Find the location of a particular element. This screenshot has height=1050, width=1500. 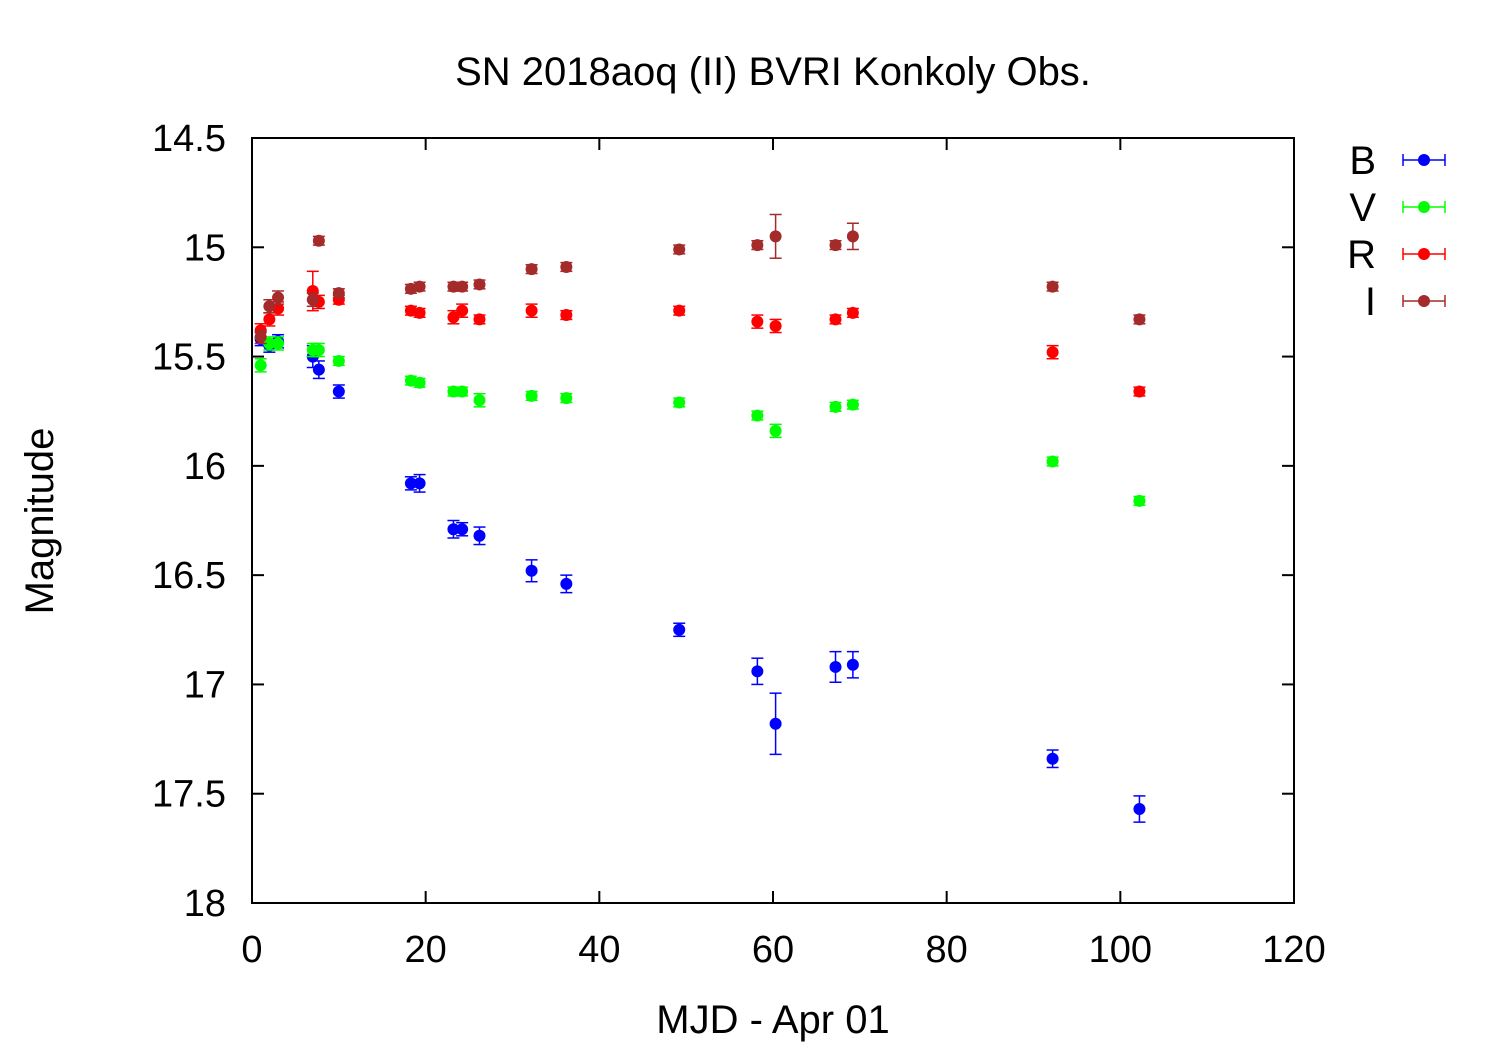

x-tick-label: 60 is located at coordinates (773, 950).